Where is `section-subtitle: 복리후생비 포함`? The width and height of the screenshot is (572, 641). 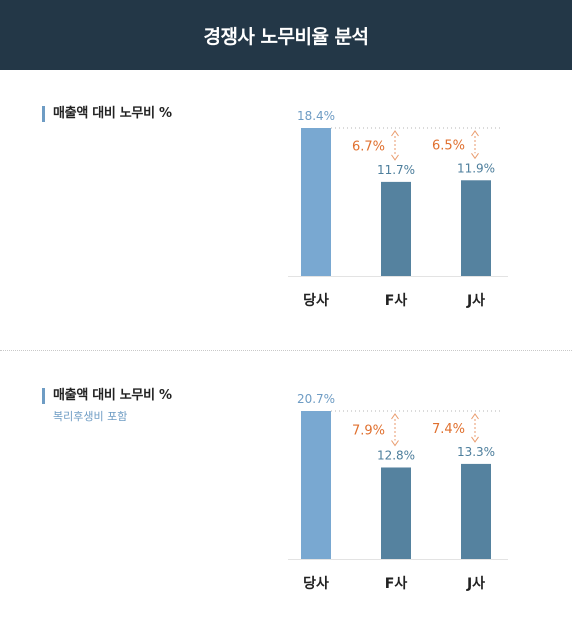 section-subtitle: 복리후생비 포함 is located at coordinates (90, 416).